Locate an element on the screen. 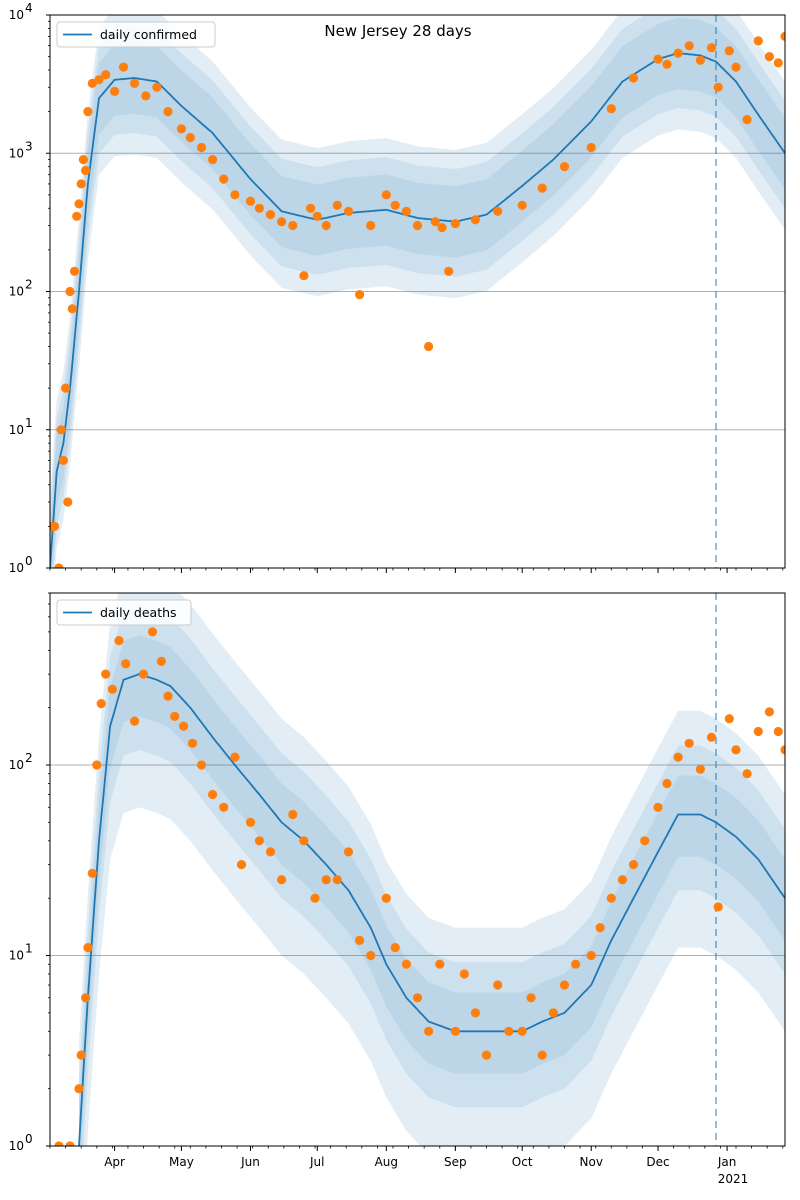 This screenshot has width=800, height=1200. x-tick-label: Jul is located at coordinates (316, 1162).